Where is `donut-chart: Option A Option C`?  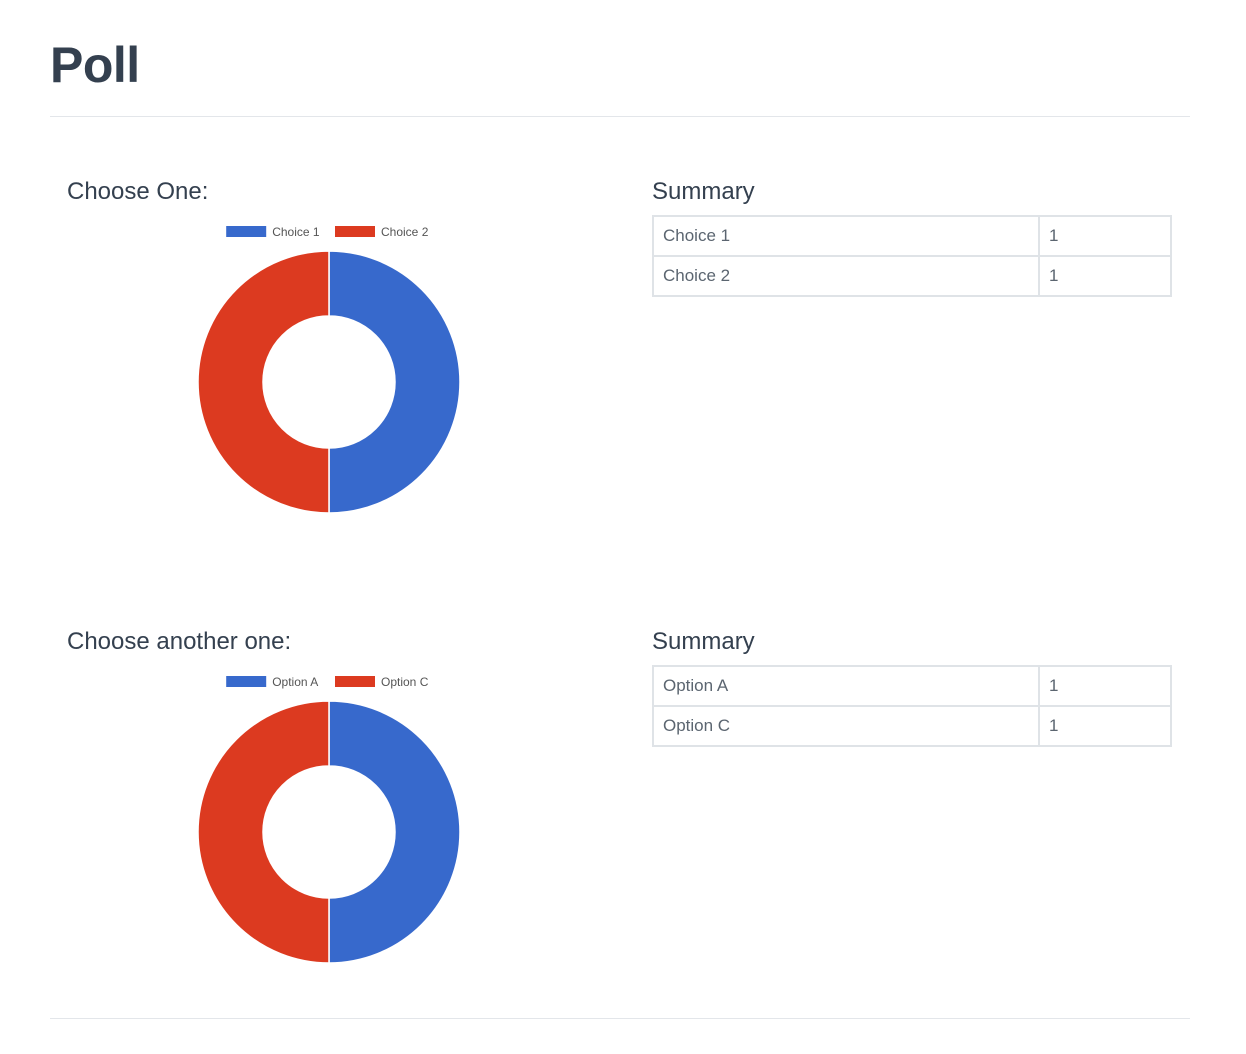 donut-chart: Option A Option C is located at coordinates (330, 818).